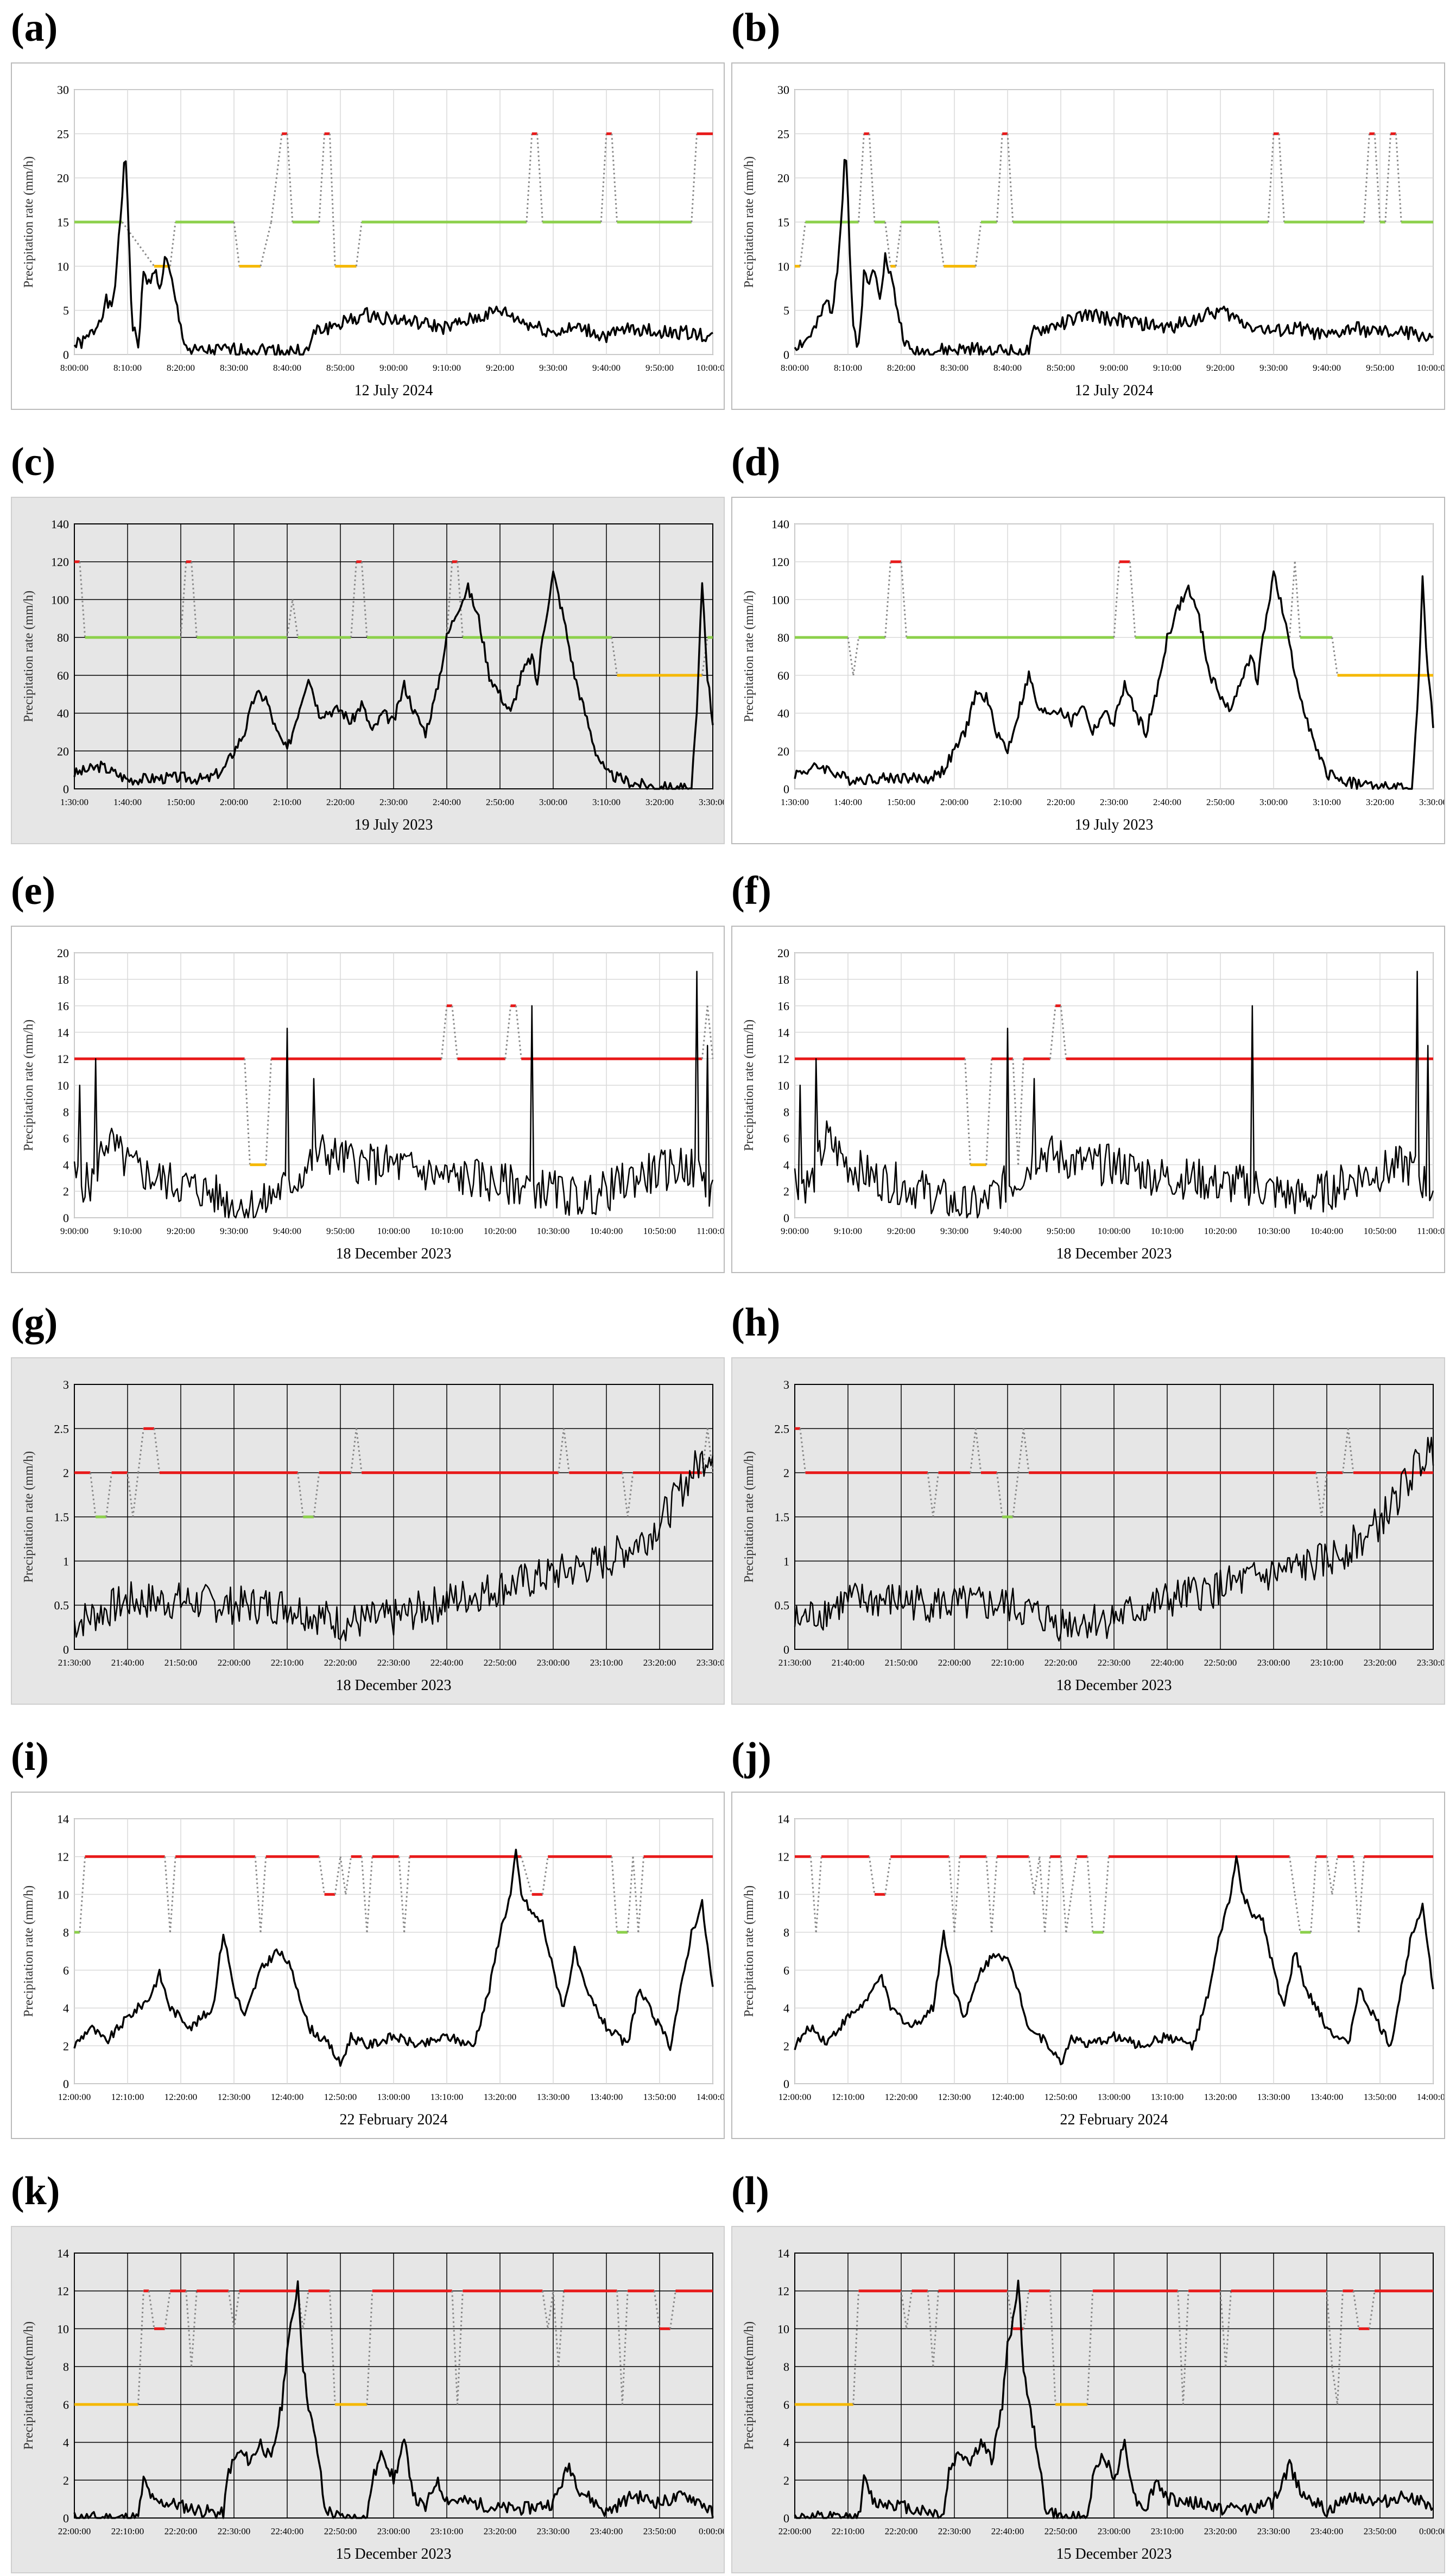  What do you see at coordinates (234, 1662) in the screenshot?
I see `x-tick-label: 22:00:00` at bounding box center [234, 1662].